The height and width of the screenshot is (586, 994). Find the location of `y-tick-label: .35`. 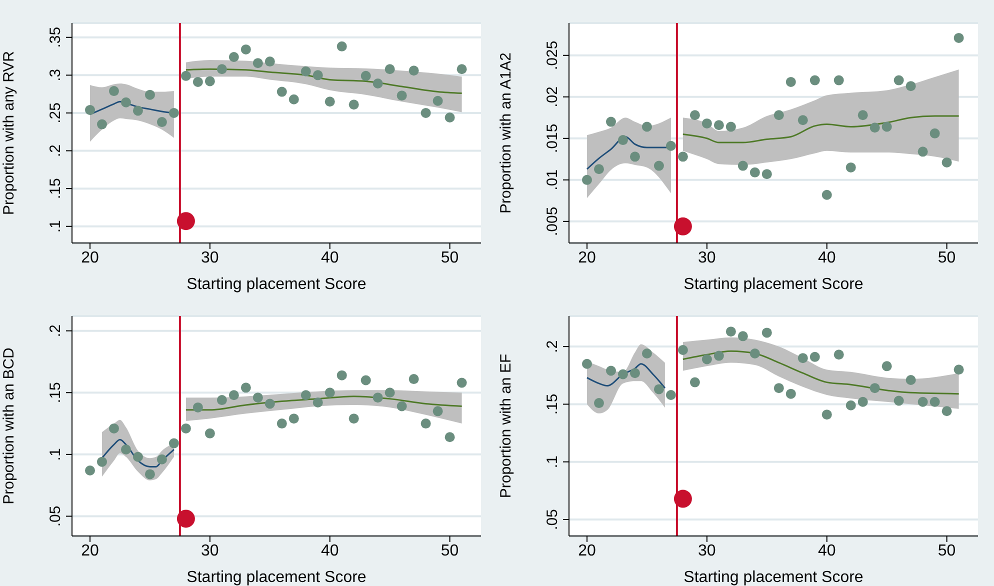

y-tick-label: .35 is located at coordinates (55, 37).